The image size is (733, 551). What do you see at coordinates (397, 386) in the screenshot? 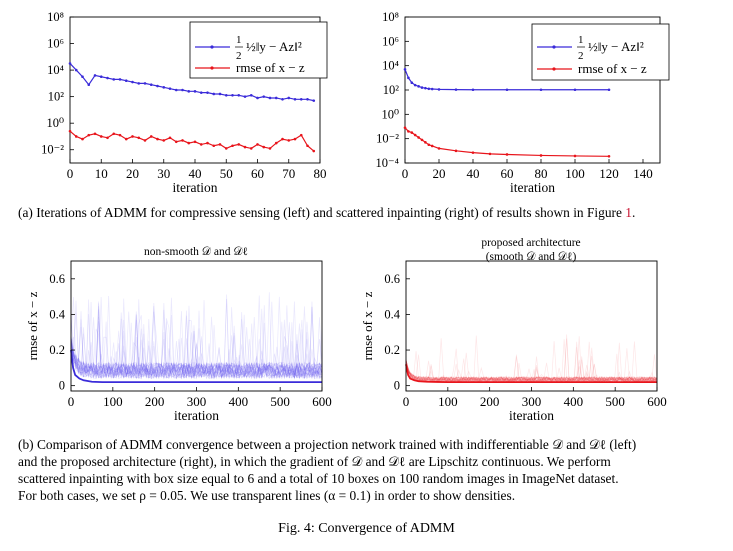
I see `y-tick-label-b-right-0: 0` at bounding box center [397, 386].